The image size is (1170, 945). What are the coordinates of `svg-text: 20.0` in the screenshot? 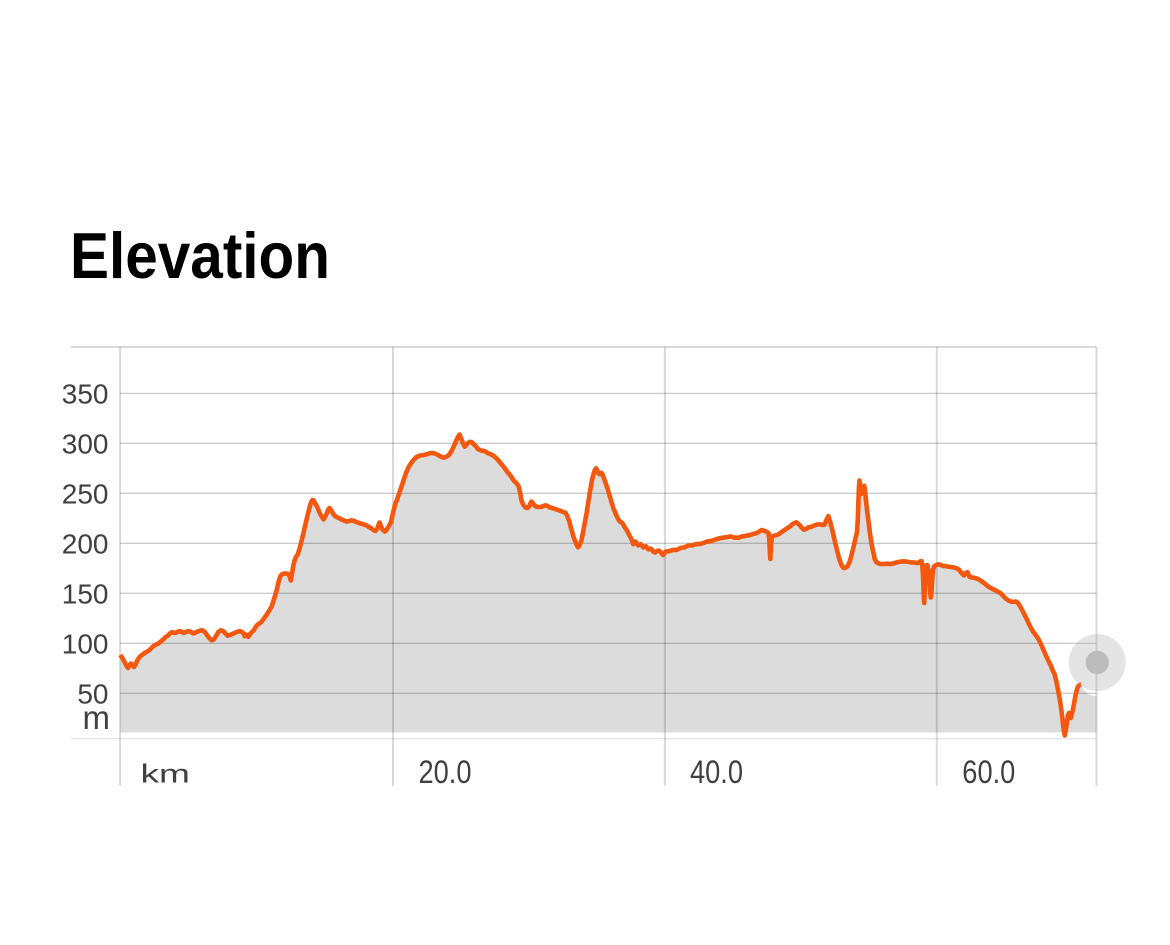 It's located at (445, 772).